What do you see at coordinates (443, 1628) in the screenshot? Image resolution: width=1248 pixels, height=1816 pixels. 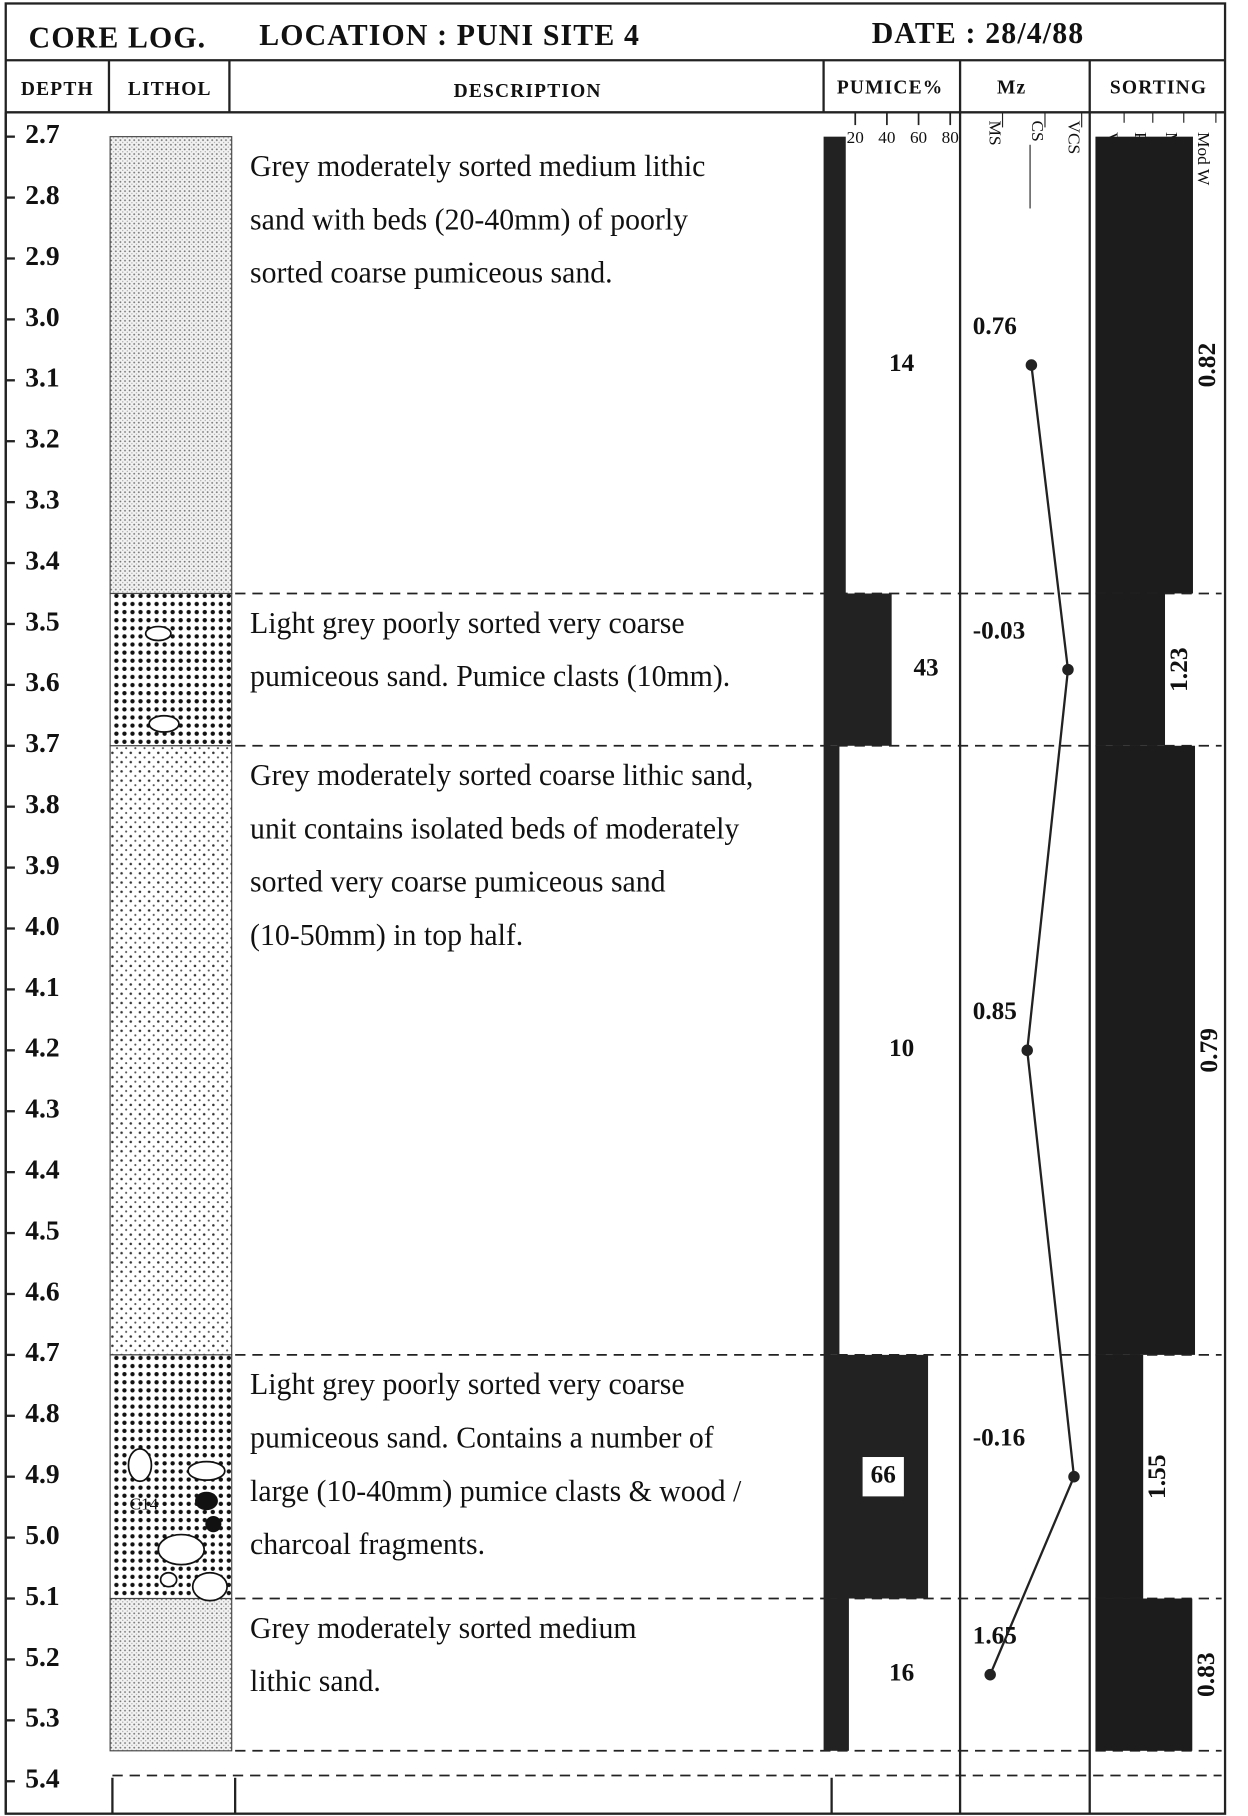 I see `description-line: Grey moderately sorted medium` at bounding box center [443, 1628].